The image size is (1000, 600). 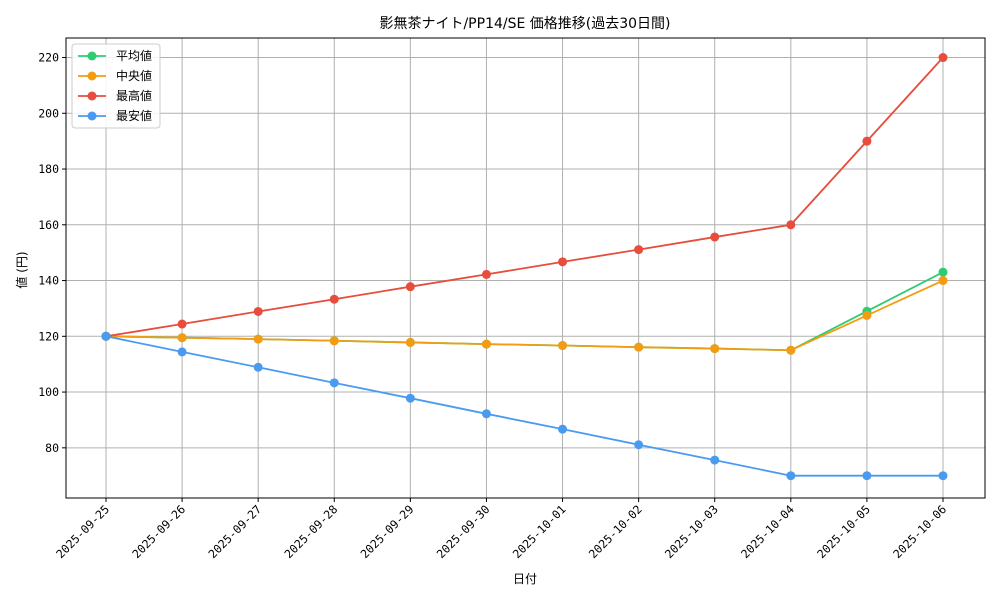 I want to click on y-axis-label: 値 (円), so click(x=21, y=269).